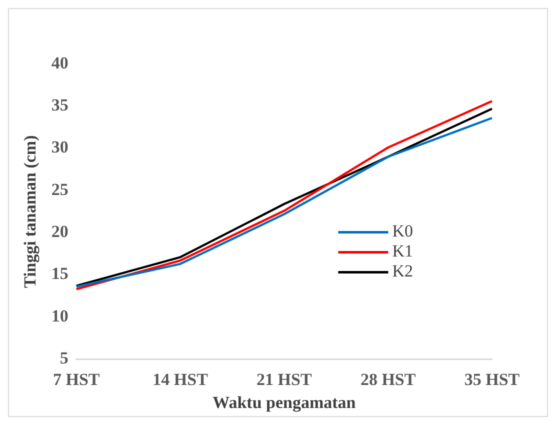 The image size is (560, 427). I want to click on y-axis-title: Tinggi tanaman (cm), so click(30, 211).